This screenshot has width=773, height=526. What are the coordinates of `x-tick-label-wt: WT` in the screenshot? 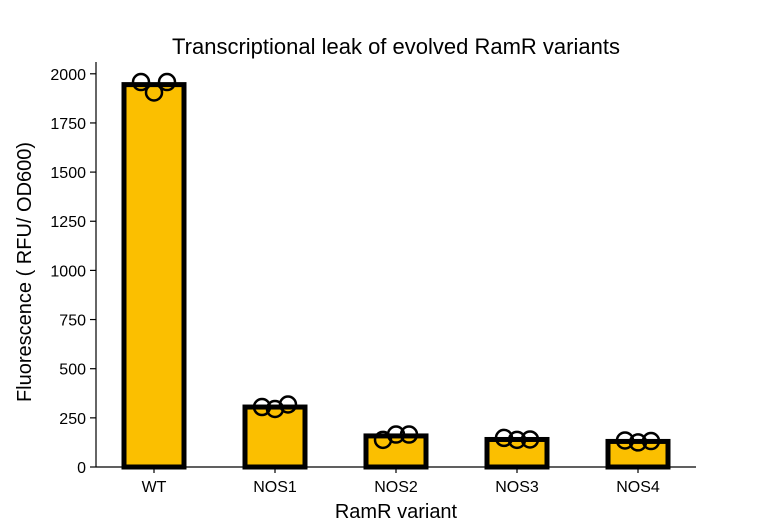 It's located at (154, 487).